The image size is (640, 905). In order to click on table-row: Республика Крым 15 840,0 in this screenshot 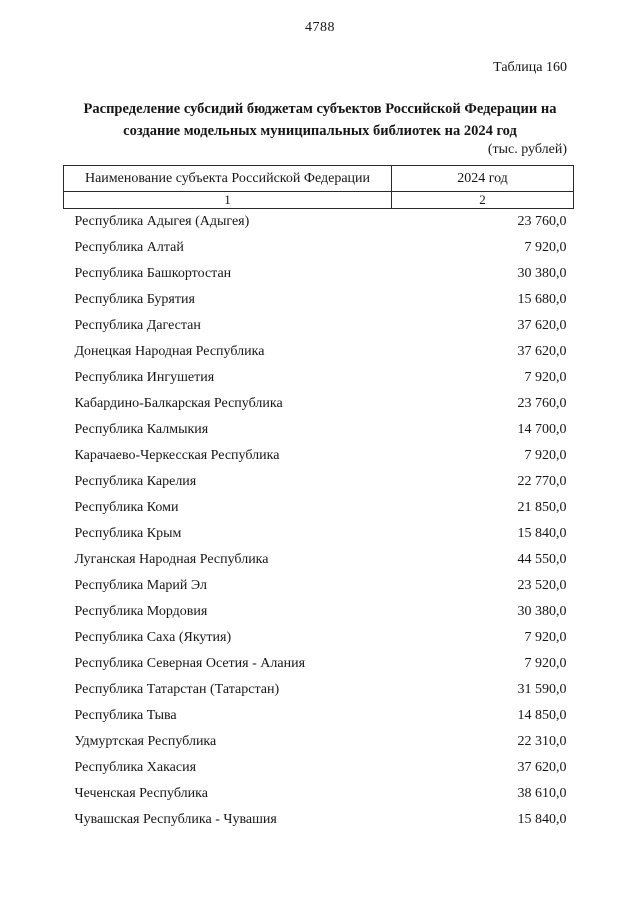, I will do `click(319, 534)`.